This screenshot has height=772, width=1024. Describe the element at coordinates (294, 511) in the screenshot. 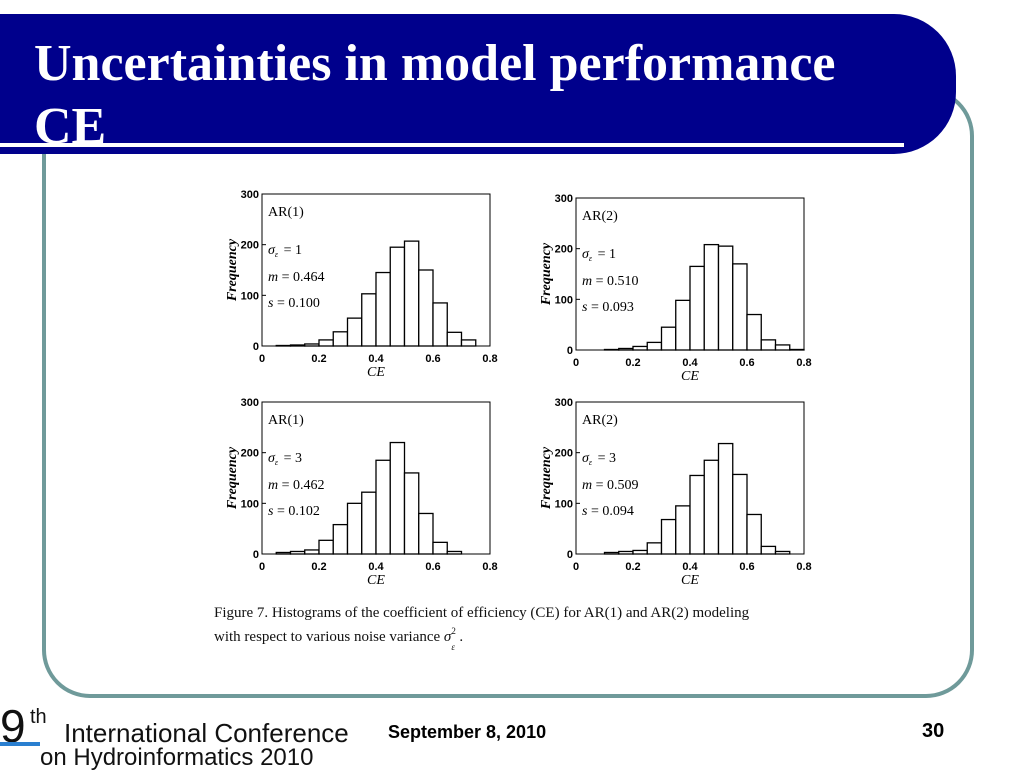

I see `std-annotation: s = 0.102` at that location.